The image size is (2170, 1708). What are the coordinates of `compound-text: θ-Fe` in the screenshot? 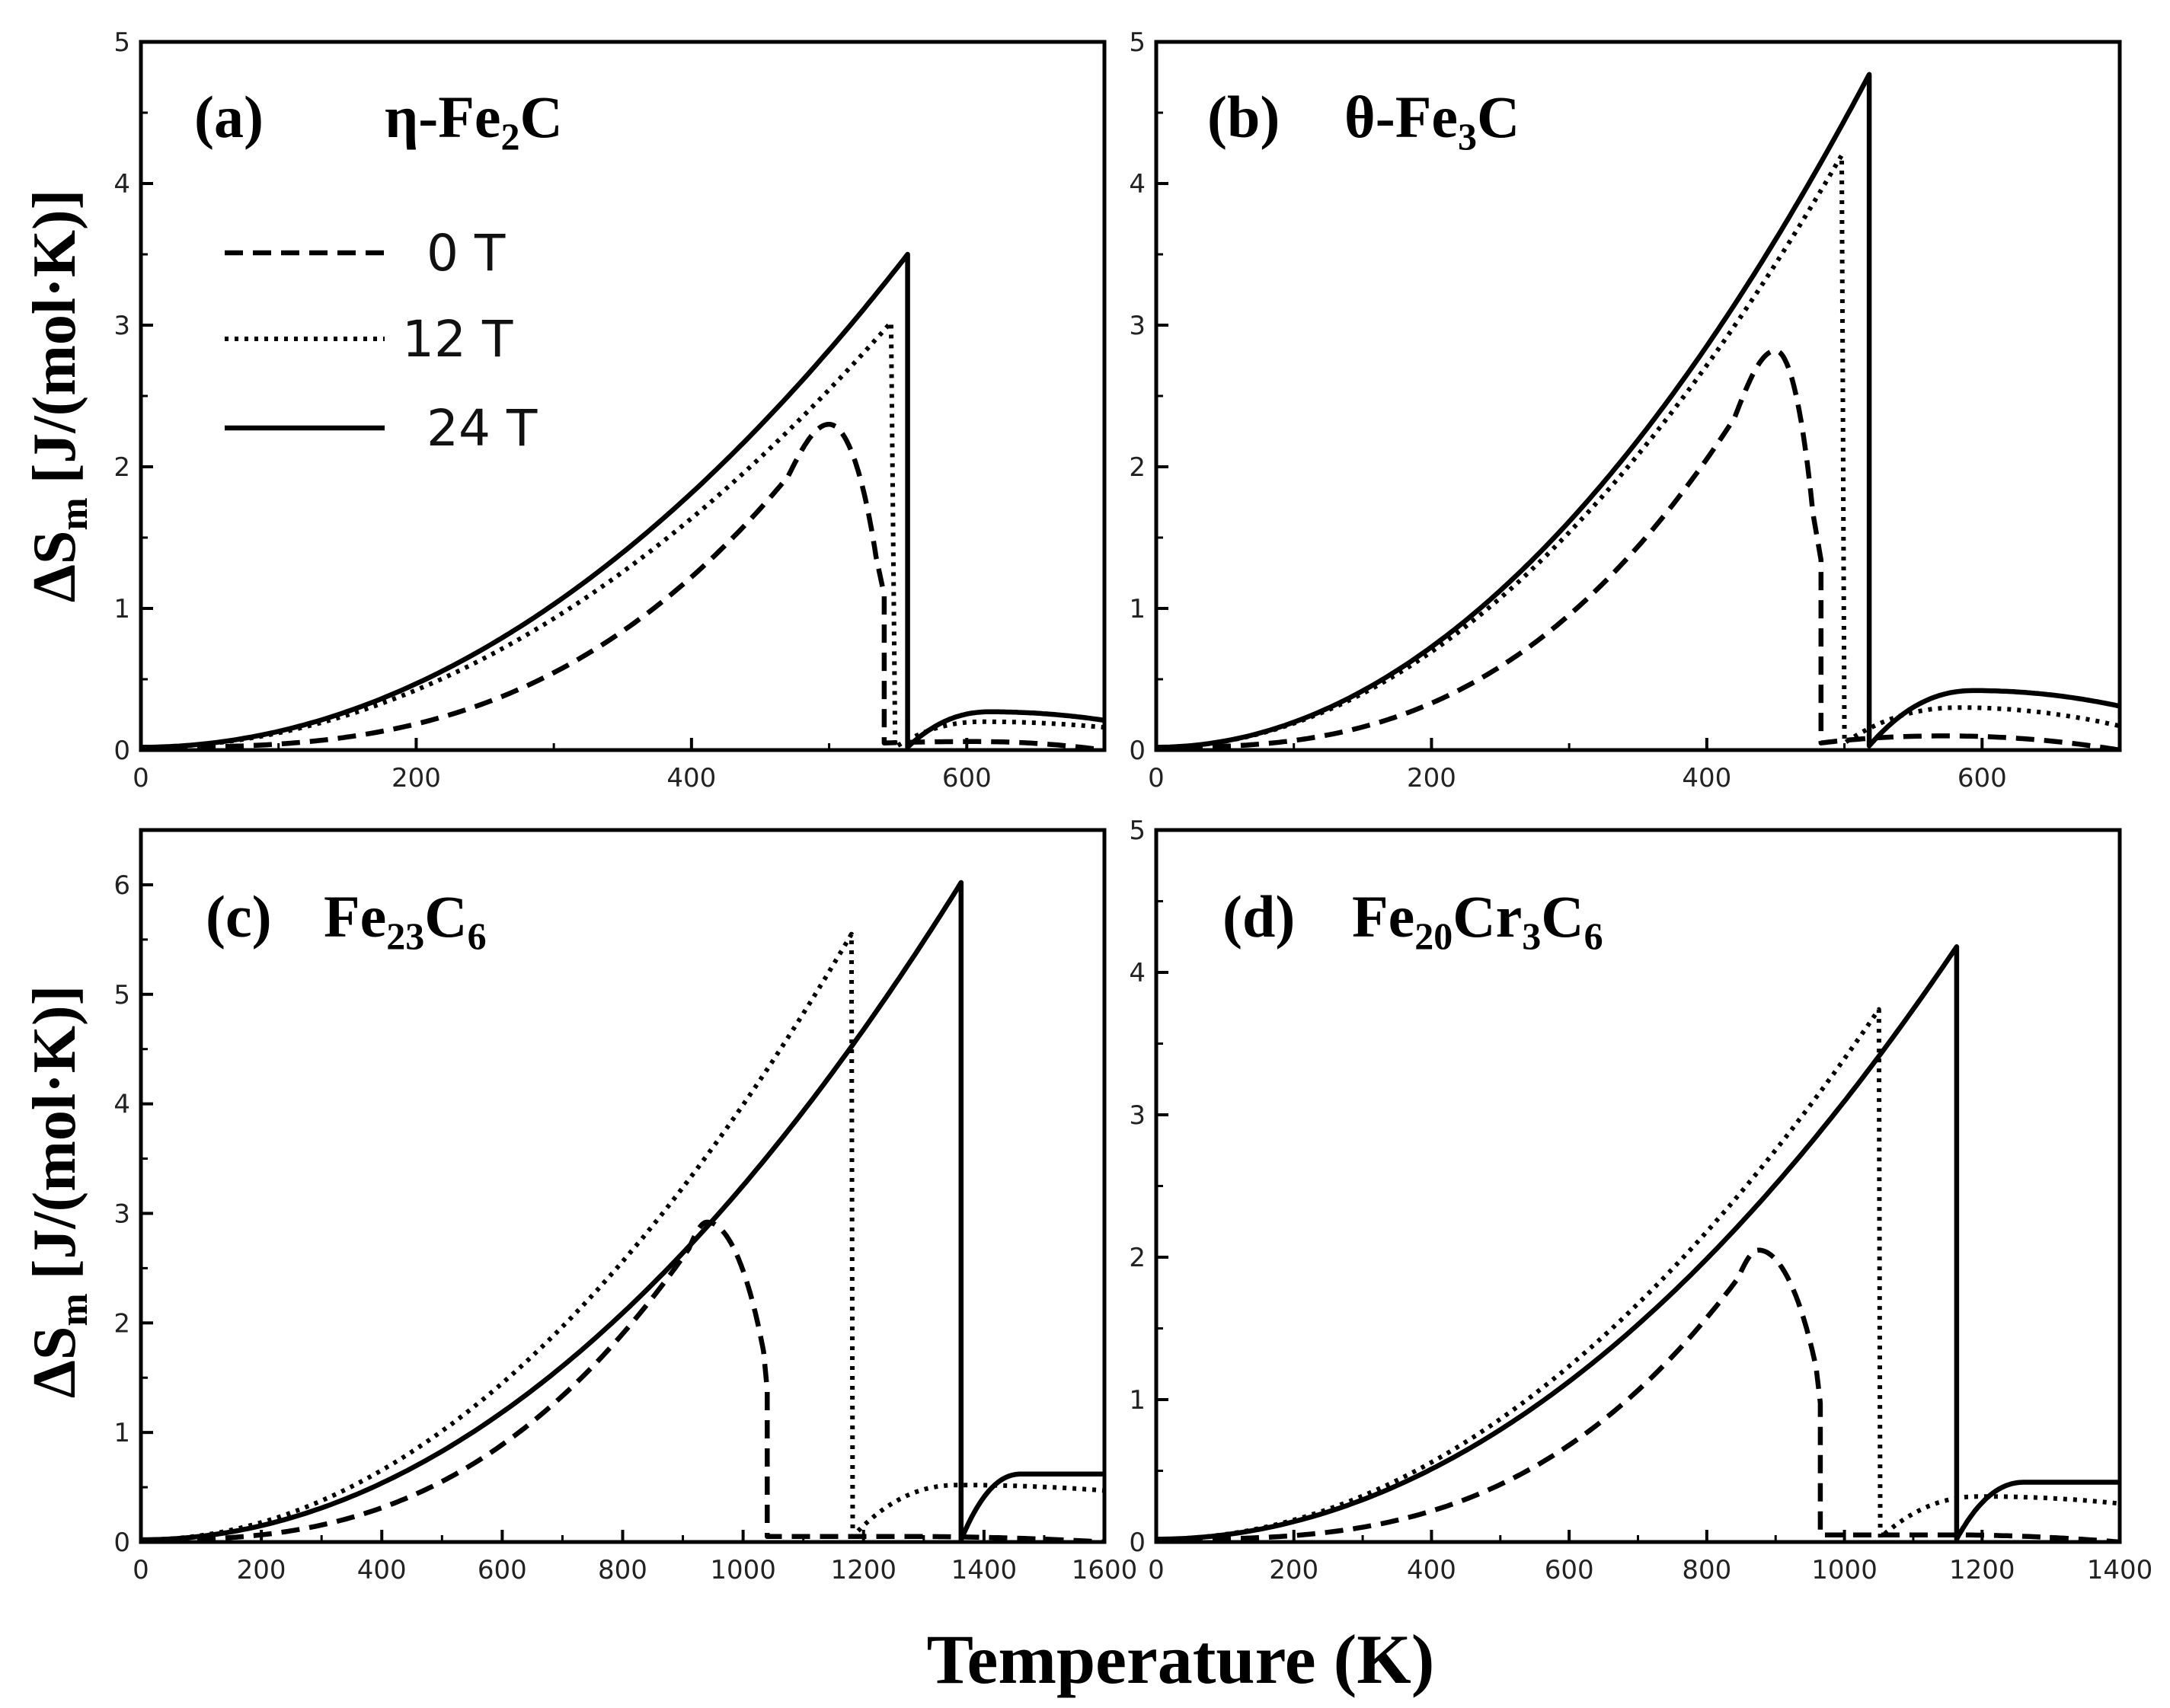 It's located at (1401, 117).